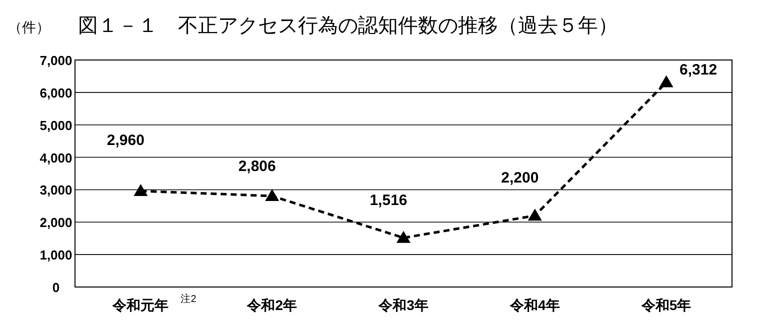 The image size is (764, 329). I want to click on x-tick-label: 令和2年, so click(271, 305).